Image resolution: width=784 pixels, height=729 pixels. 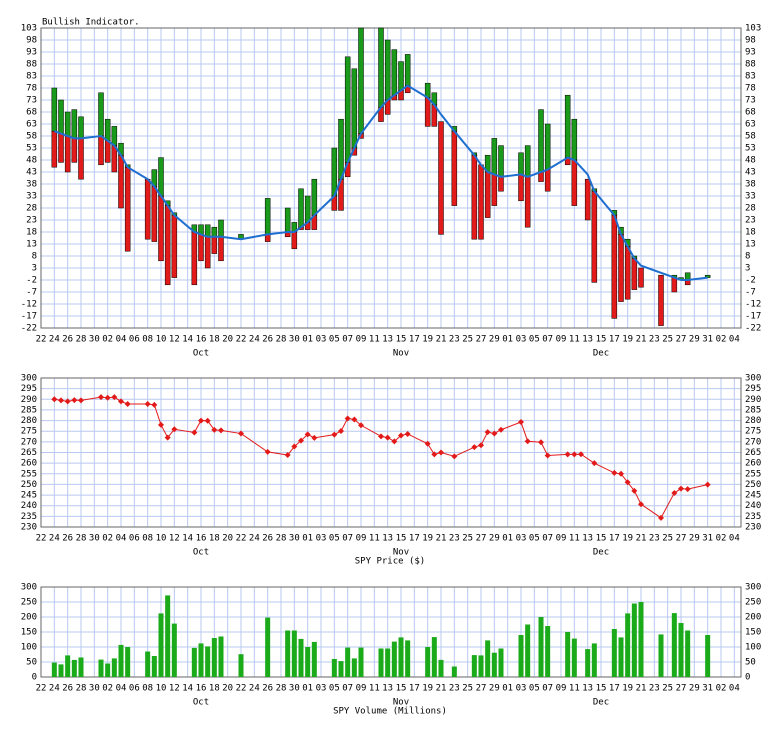 I want to click on y-tick-label: 250, so click(x=753, y=485).